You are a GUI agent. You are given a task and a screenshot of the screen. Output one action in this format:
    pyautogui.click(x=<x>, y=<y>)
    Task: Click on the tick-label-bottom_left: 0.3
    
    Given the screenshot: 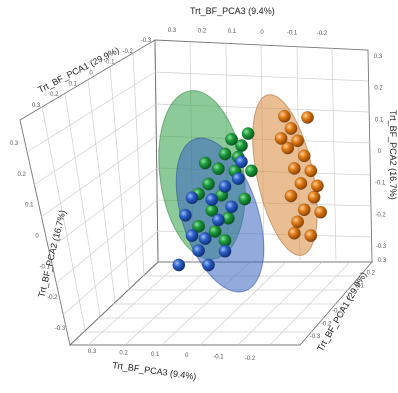 What is the action you would take?
    pyautogui.click(x=92, y=352)
    